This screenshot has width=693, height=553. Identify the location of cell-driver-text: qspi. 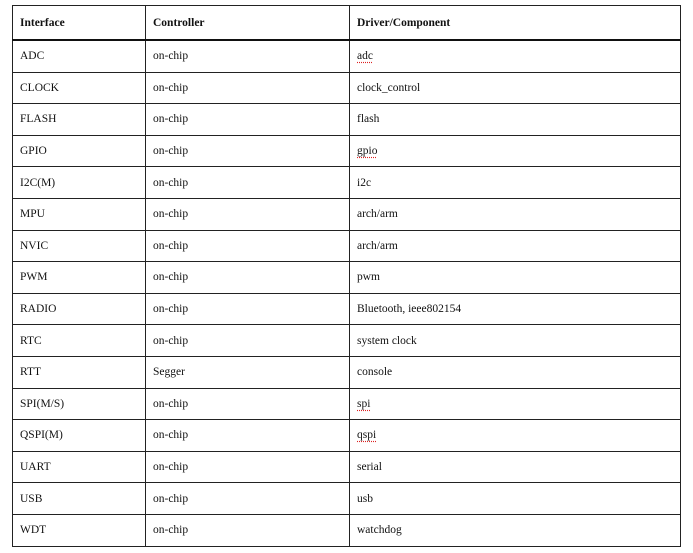
(367, 435).